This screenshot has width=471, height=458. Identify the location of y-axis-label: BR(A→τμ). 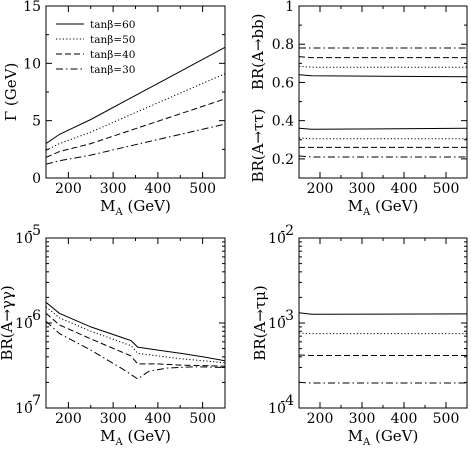
(260, 322).